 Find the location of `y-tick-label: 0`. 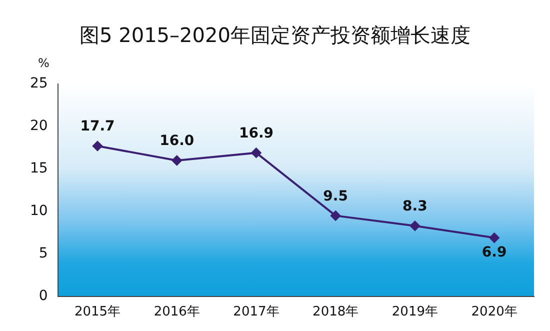

y-tick-label: 0 is located at coordinates (43, 296).